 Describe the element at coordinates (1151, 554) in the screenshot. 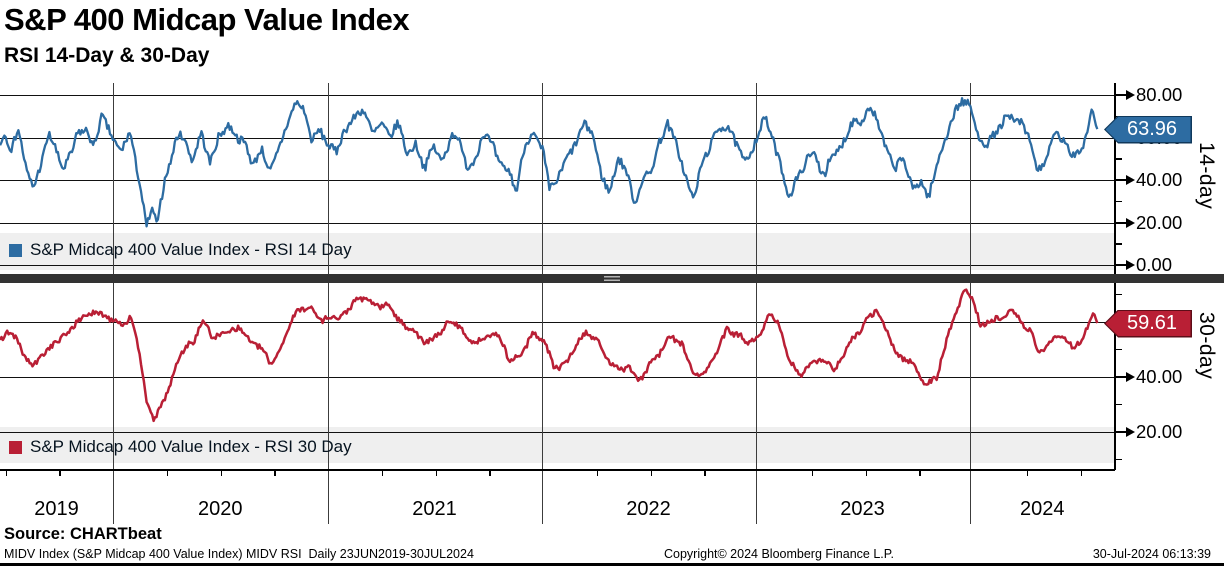

I see `footer-timestamp: 30-Jul-2024 06:13:39` at that location.